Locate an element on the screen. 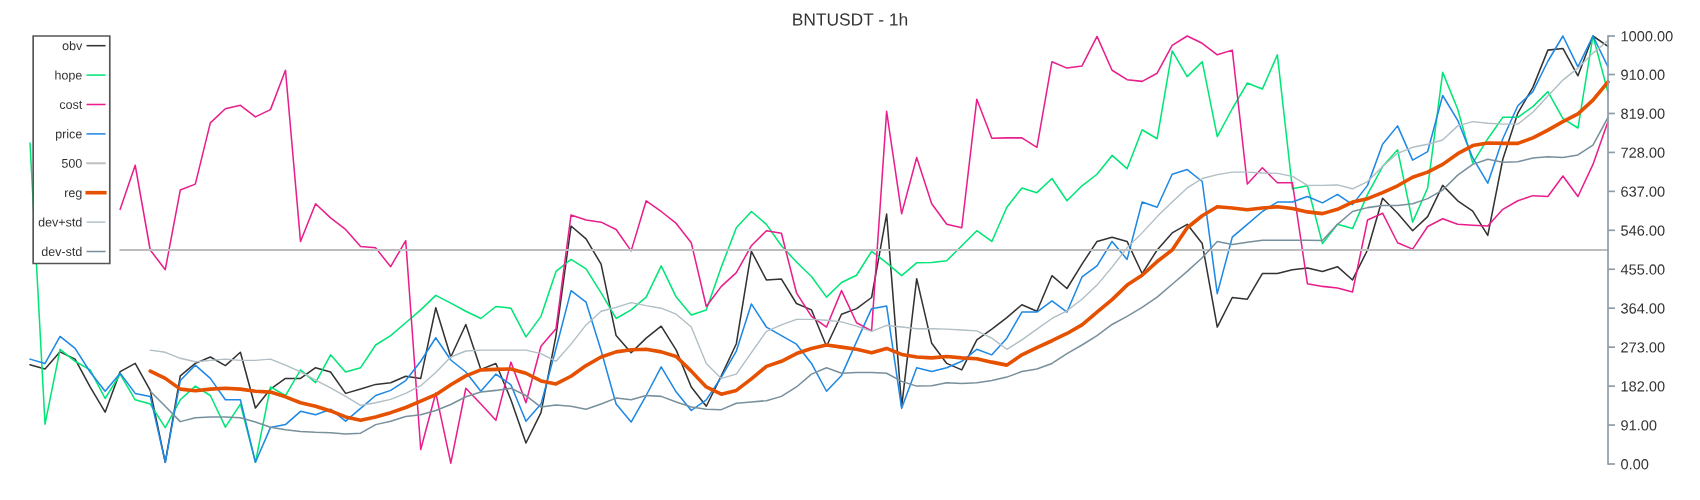  y-tick-label: 637.00 is located at coordinates (1643, 191).